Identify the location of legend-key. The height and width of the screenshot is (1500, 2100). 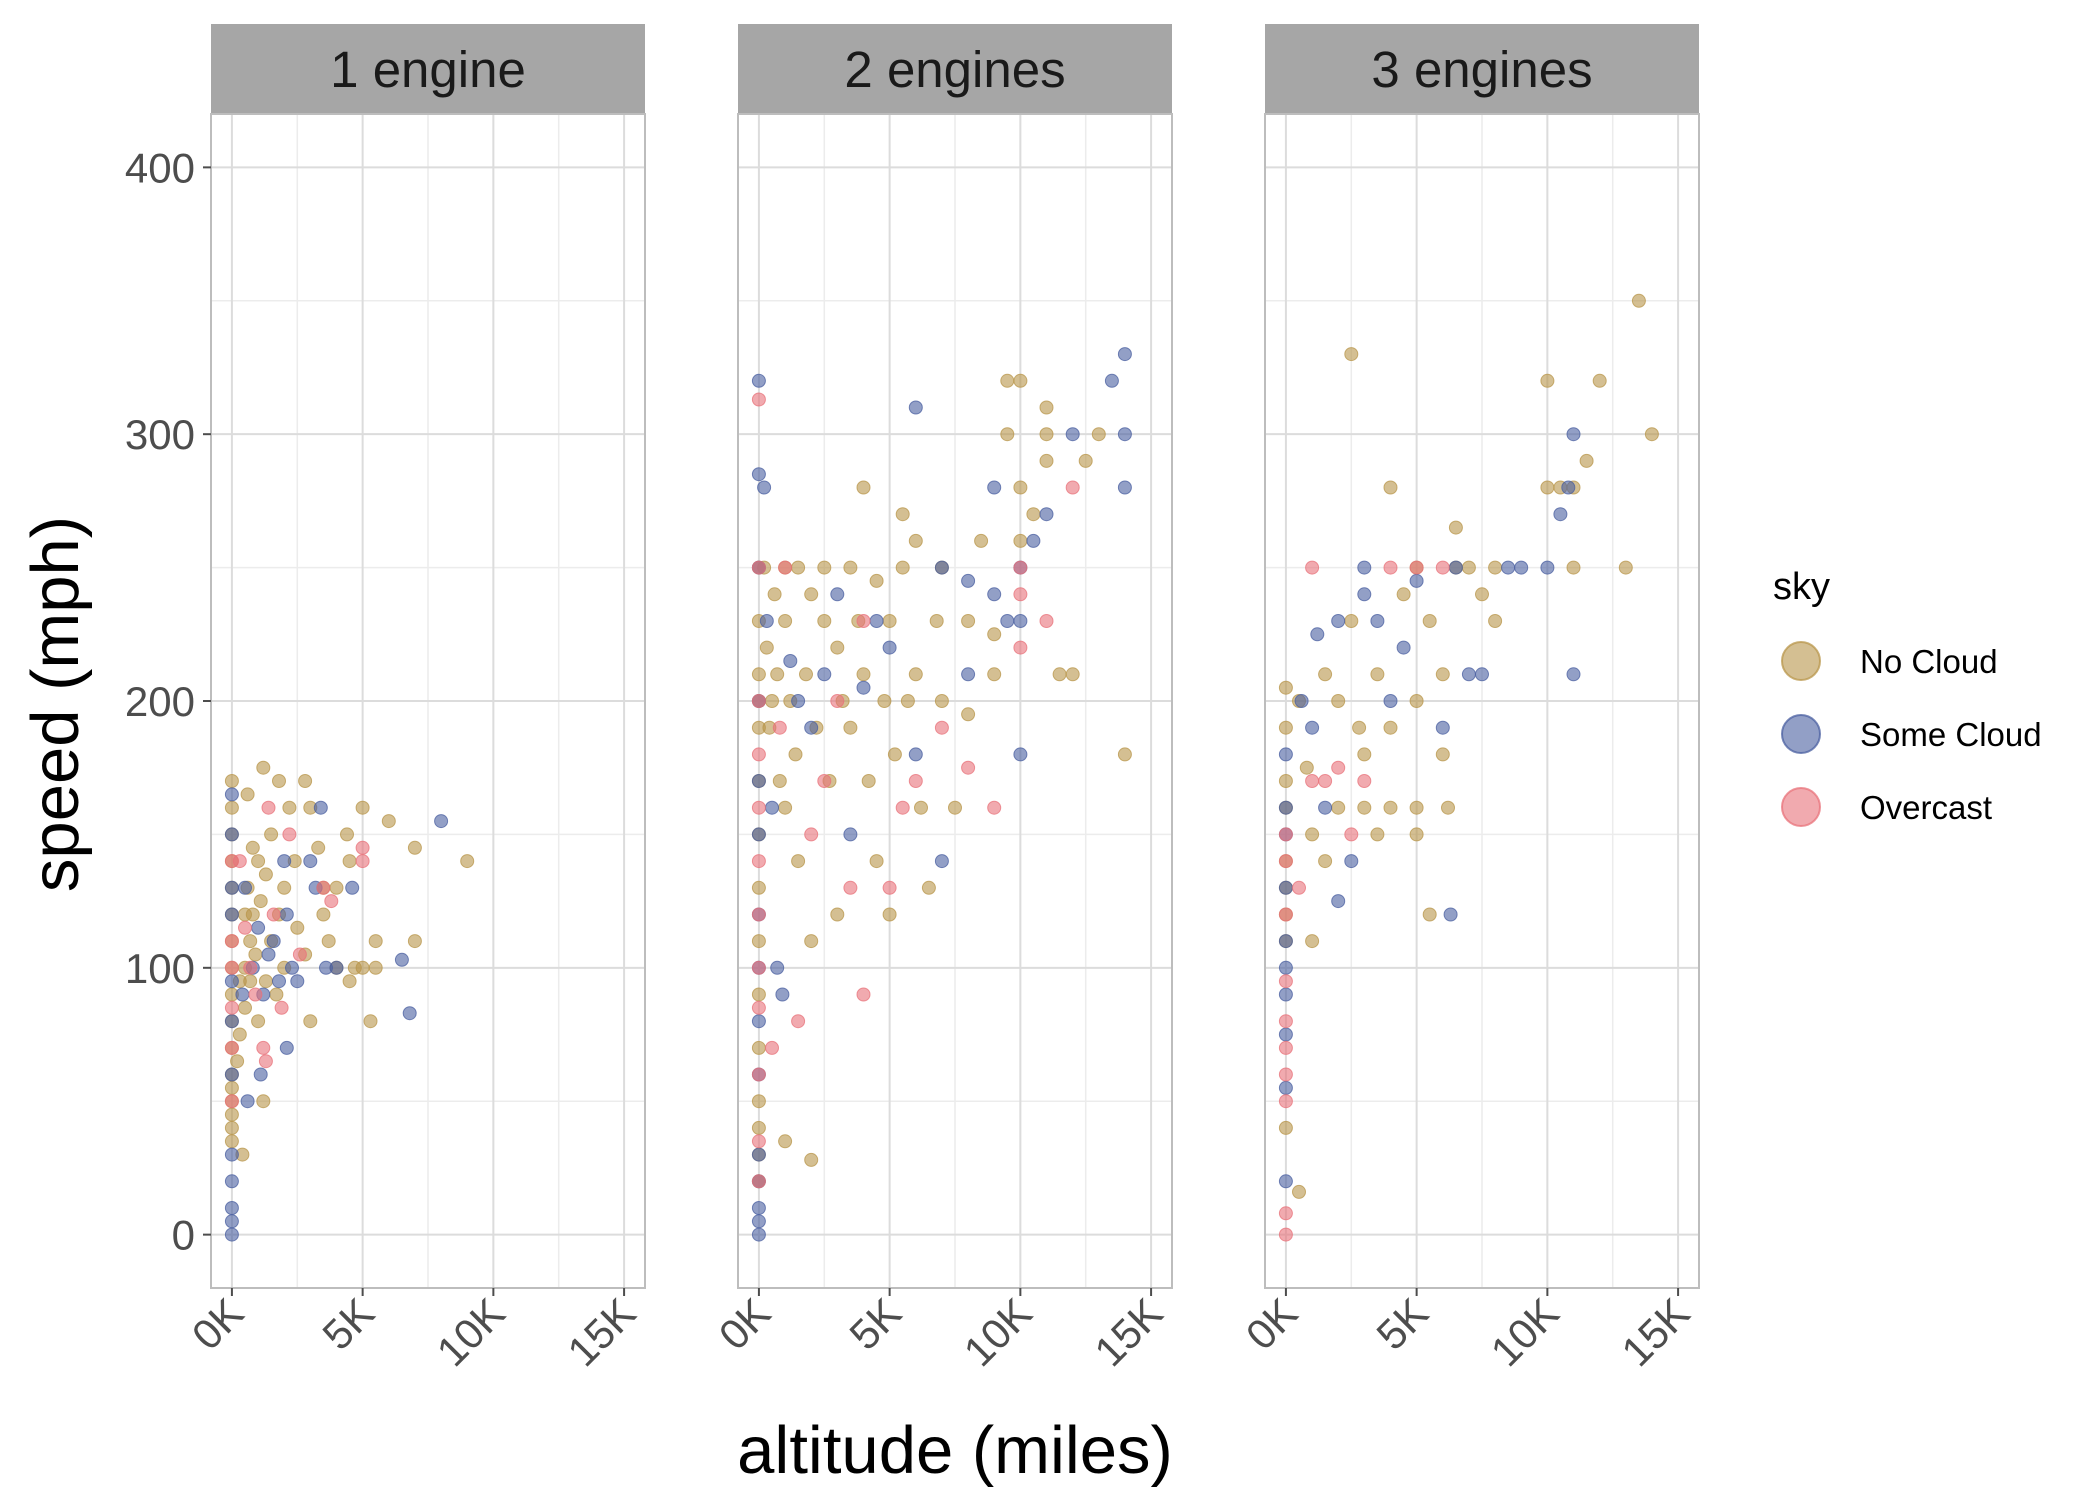
(1801, 807).